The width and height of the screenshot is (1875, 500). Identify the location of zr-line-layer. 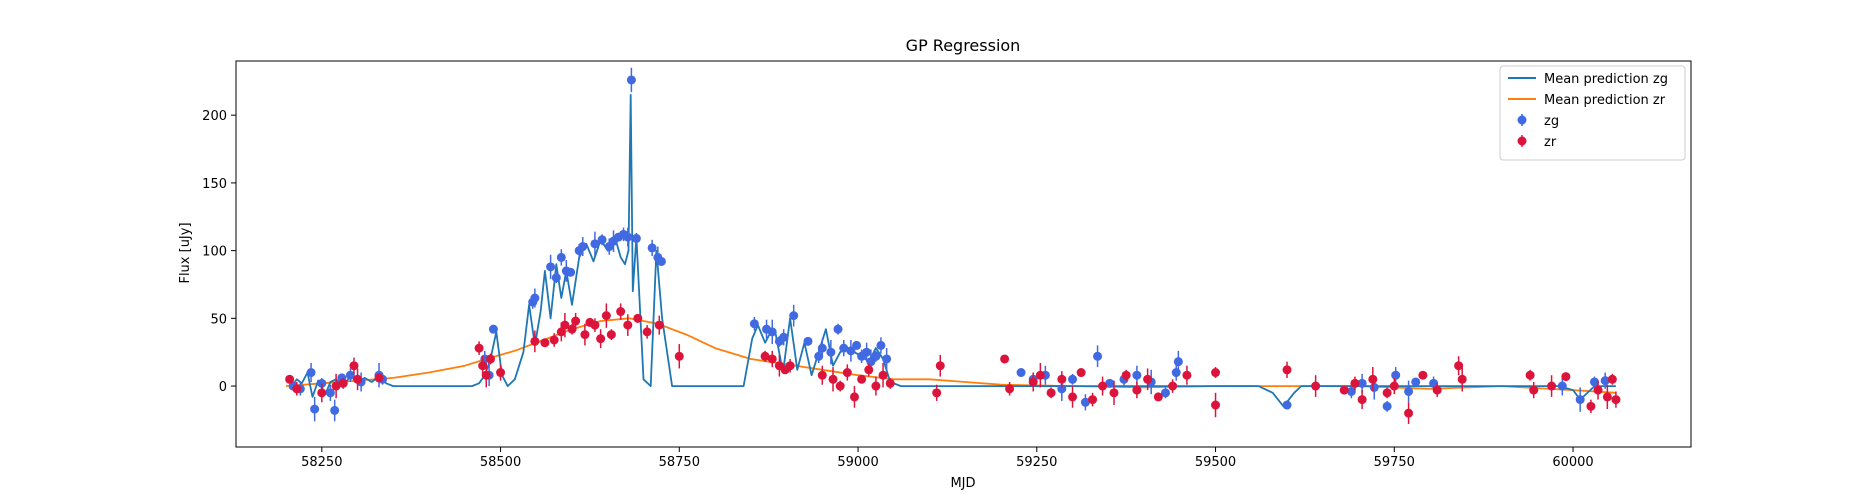
(950, 355).